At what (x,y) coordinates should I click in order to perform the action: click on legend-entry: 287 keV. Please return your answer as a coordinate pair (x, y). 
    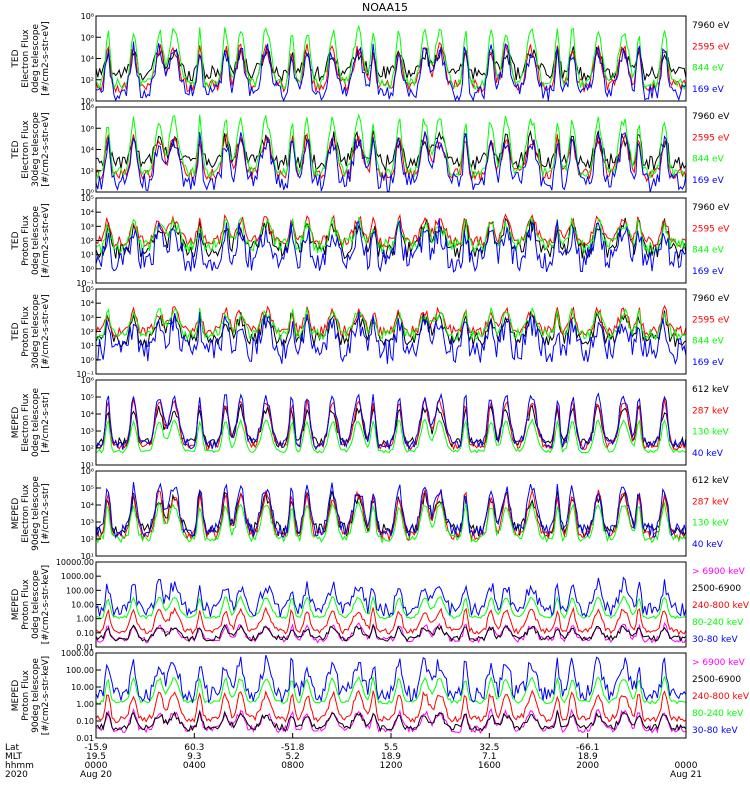
    Looking at the image, I should click on (710, 411).